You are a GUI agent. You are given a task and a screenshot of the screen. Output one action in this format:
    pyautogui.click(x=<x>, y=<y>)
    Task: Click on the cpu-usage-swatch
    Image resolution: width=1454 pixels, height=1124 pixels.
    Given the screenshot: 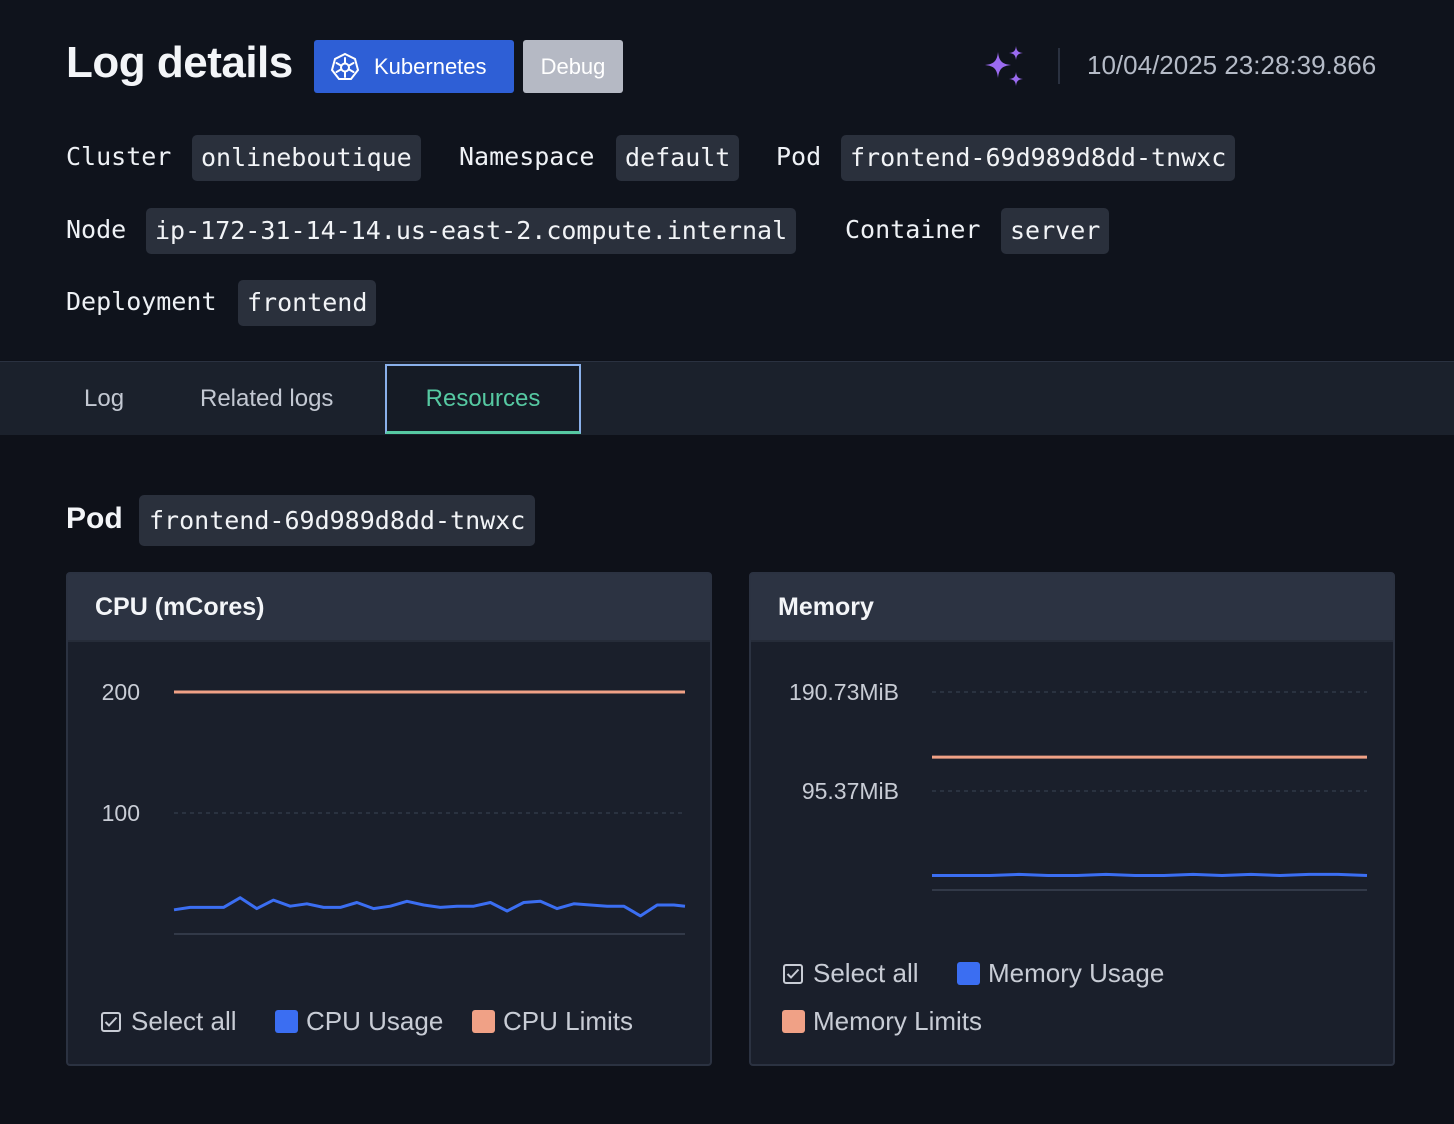 What is the action you would take?
    pyautogui.click(x=286, y=1021)
    